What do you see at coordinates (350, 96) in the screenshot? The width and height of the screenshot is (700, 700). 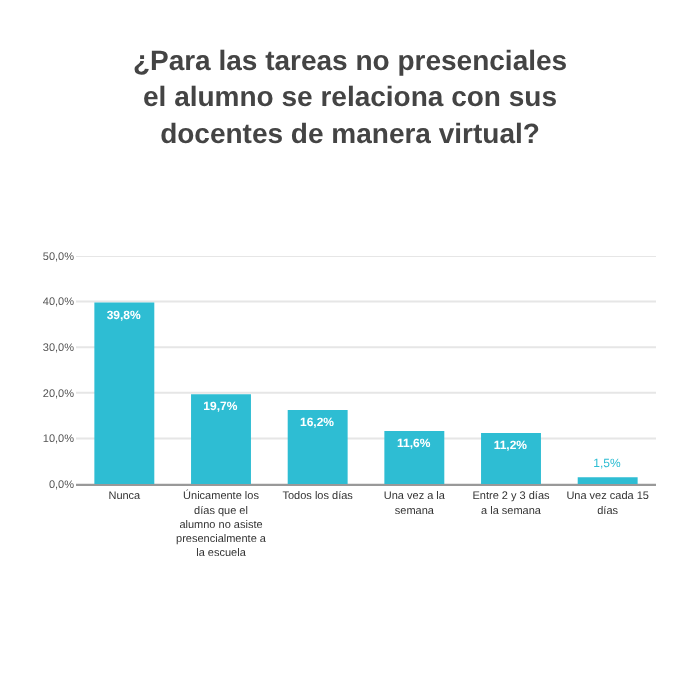 I see `chart-title: ¿Para las tareas no presenciales el alumno se relaciona con sus docentes de manera virtual?` at bounding box center [350, 96].